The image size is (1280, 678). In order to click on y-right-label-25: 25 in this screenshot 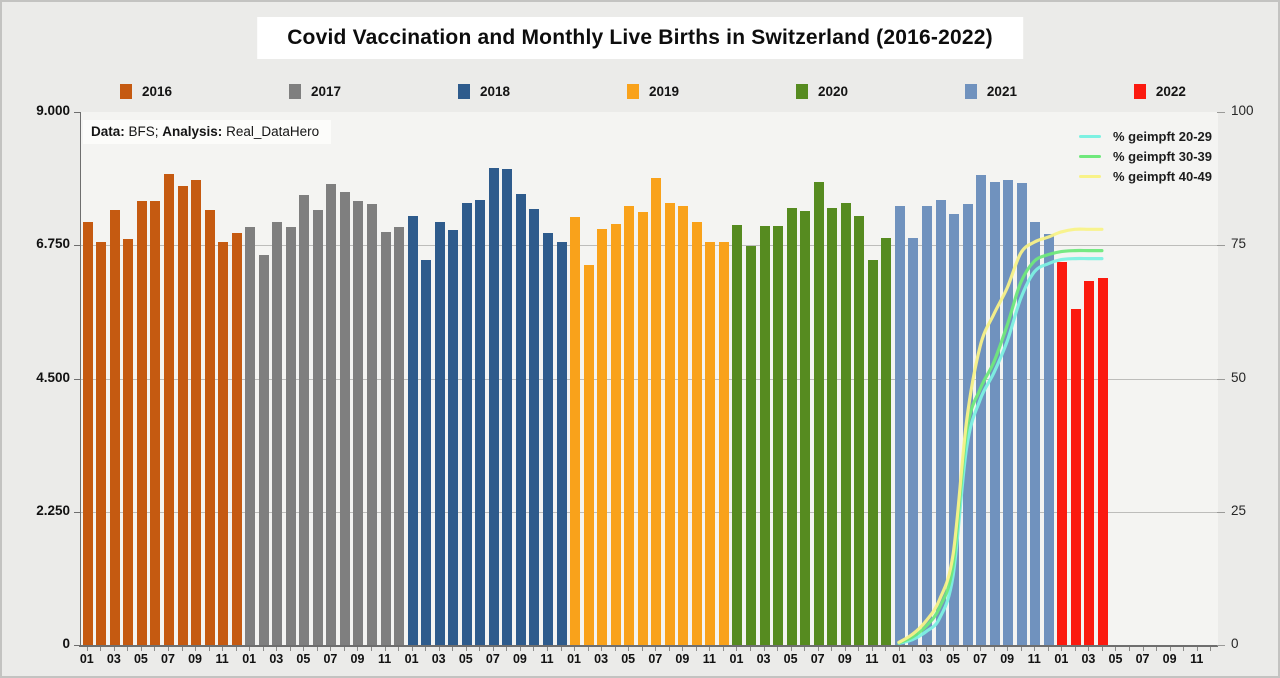, I will do `click(1239, 510)`.